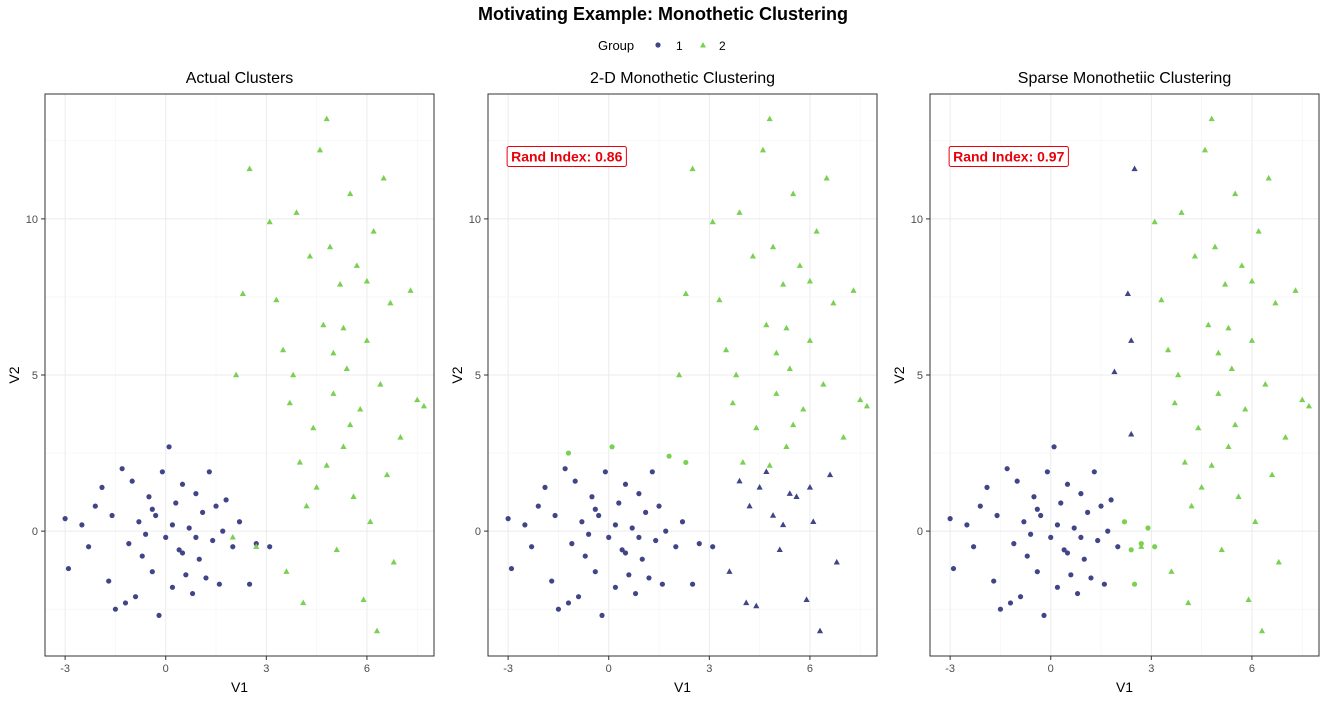 This screenshot has height=707, width=1326. What do you see at coordinates (682, 687) in the screenshot?
I see `x-axis-label: V1` at bounding box center [682, 687].